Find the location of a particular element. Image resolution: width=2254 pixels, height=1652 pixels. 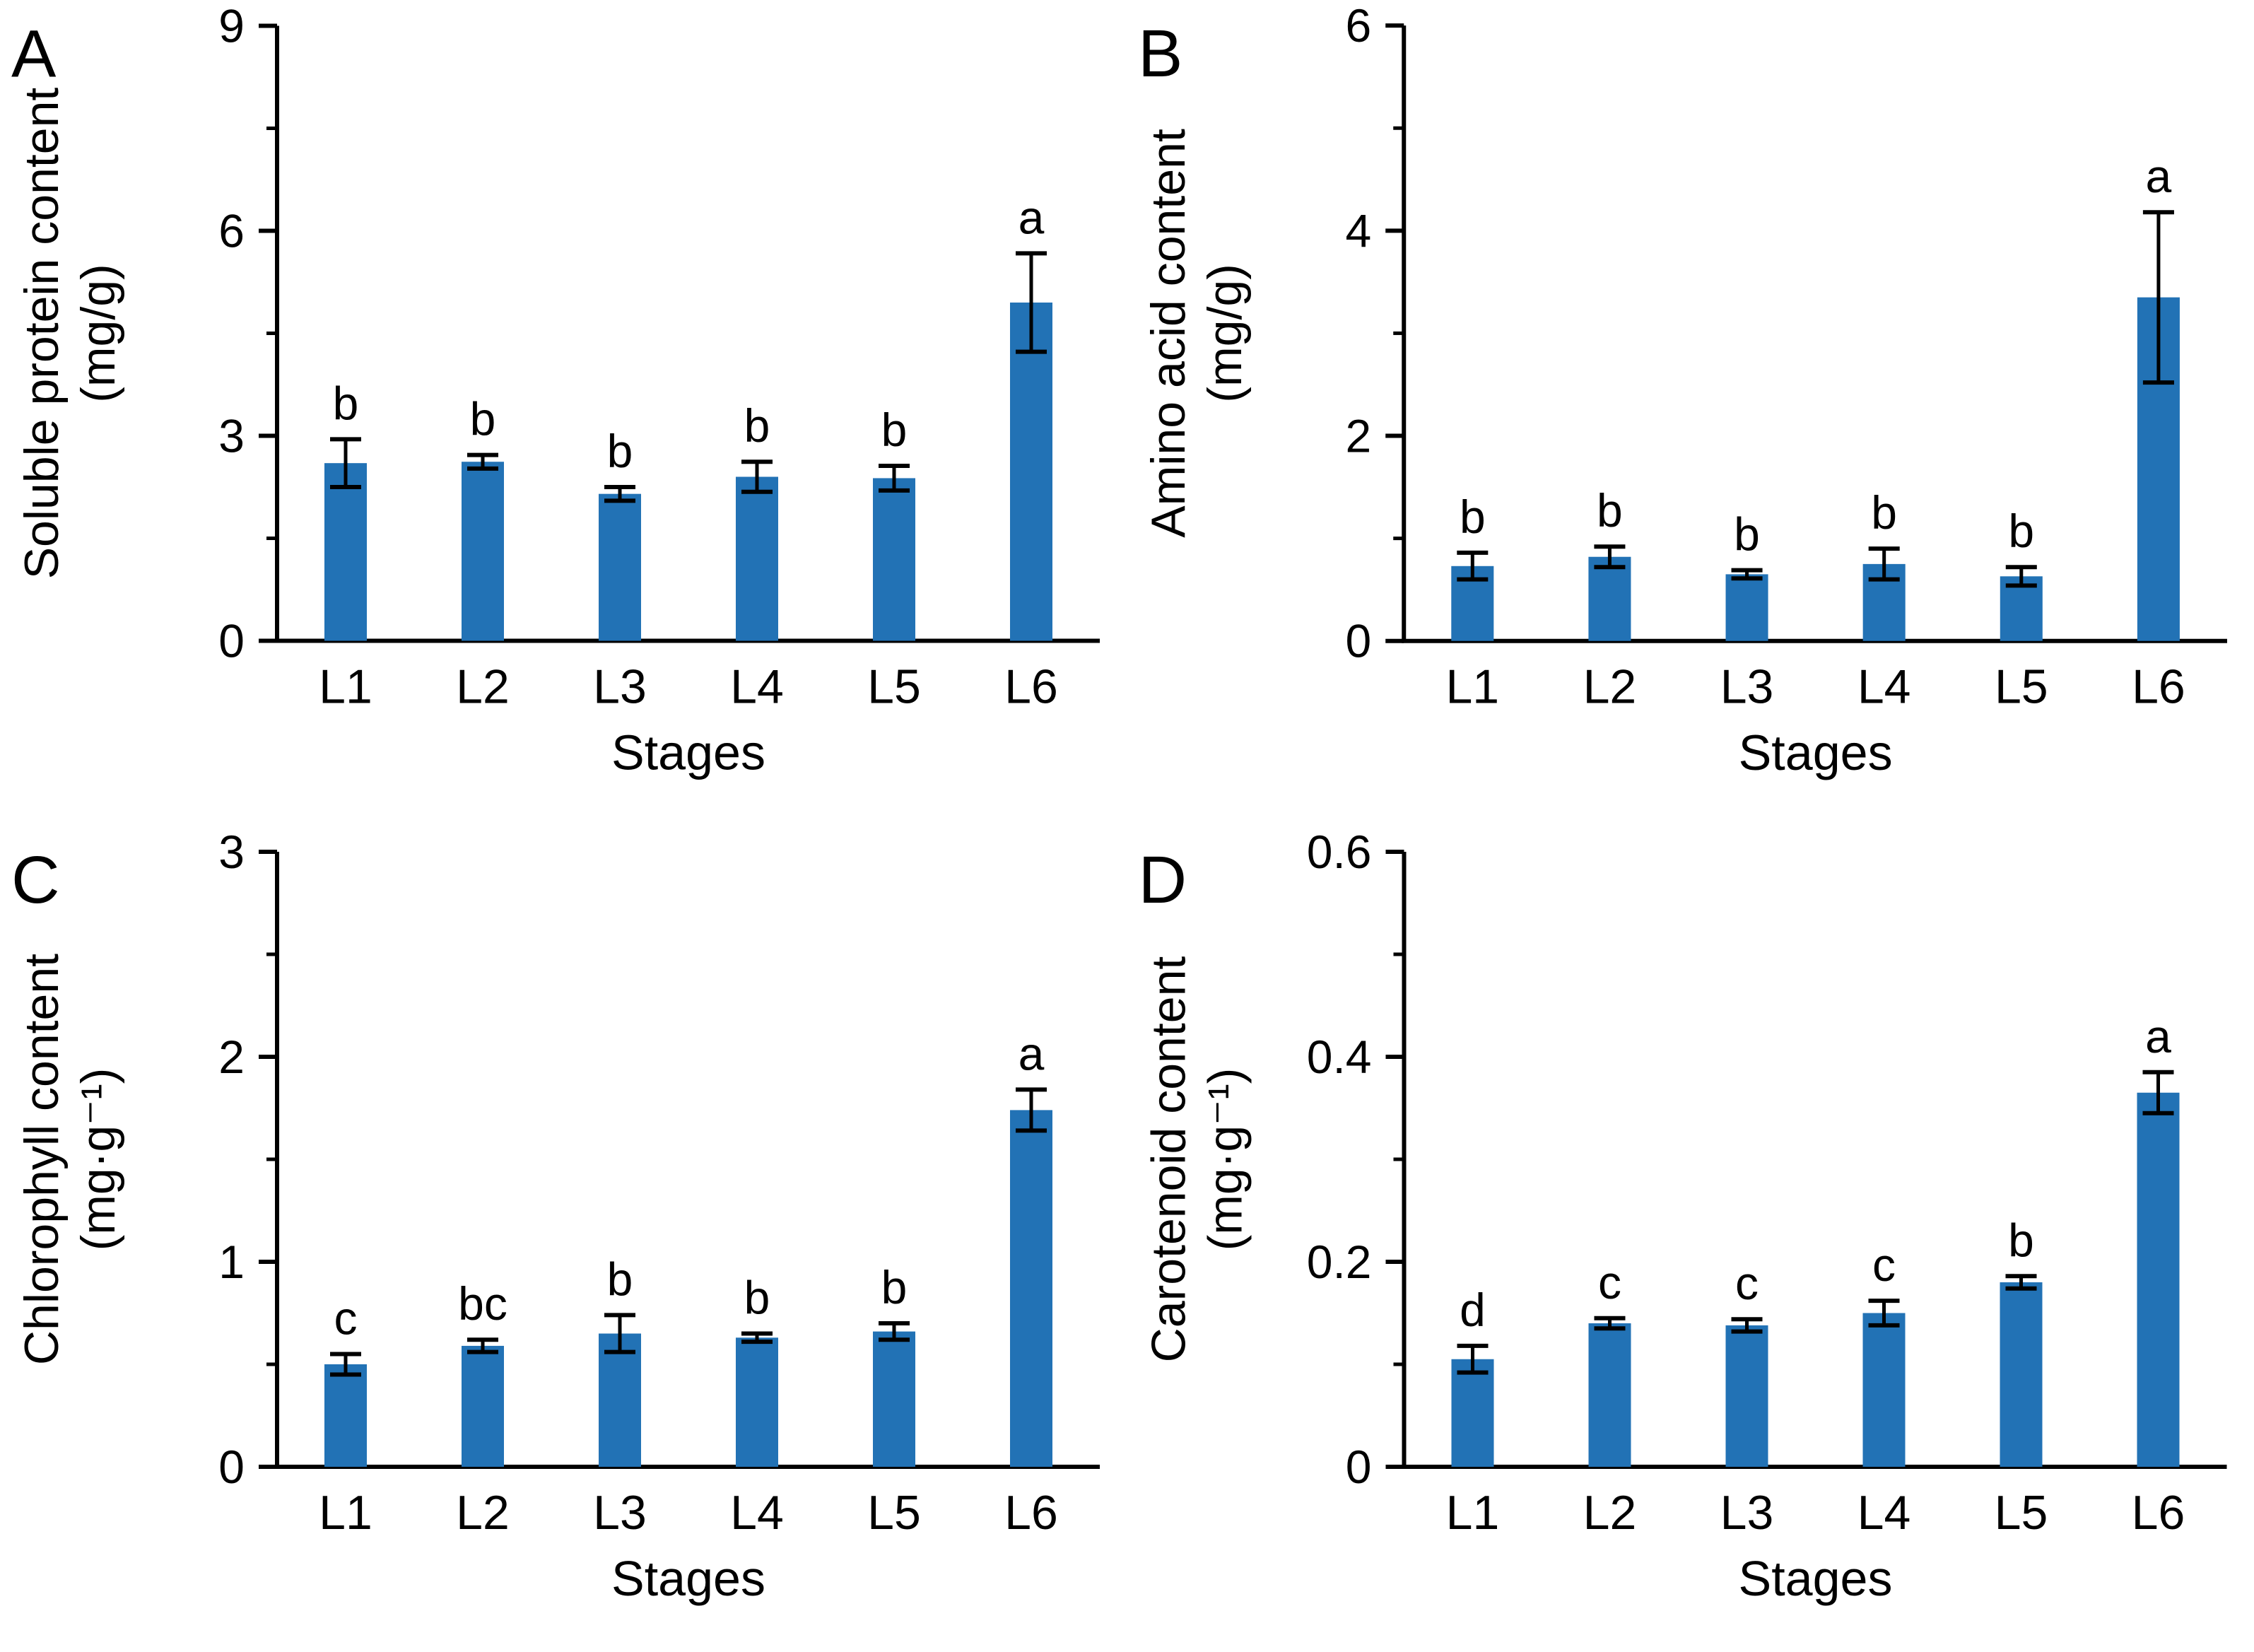

panel-letter: A is located at coordinates (34, 55).